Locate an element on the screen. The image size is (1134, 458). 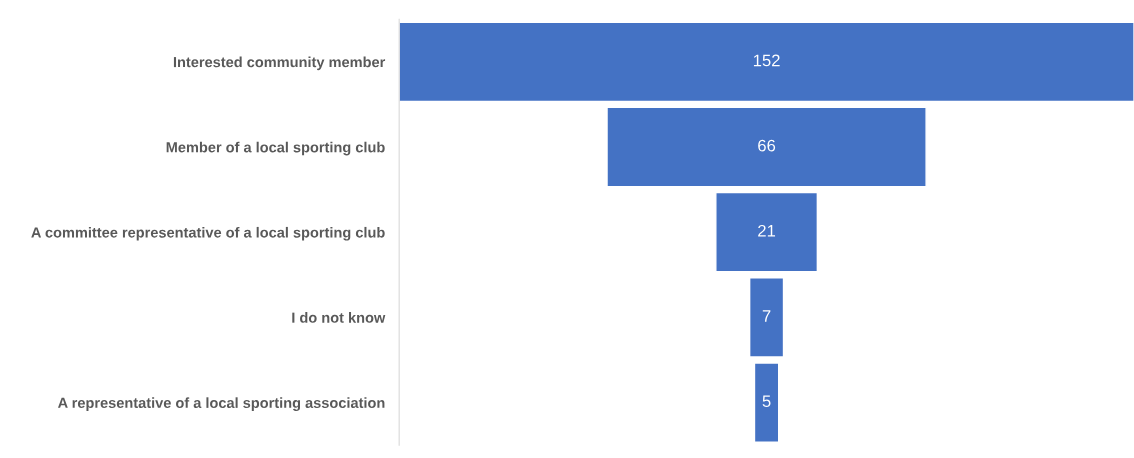
data-label: 5 is located at coordinates (766, 401).